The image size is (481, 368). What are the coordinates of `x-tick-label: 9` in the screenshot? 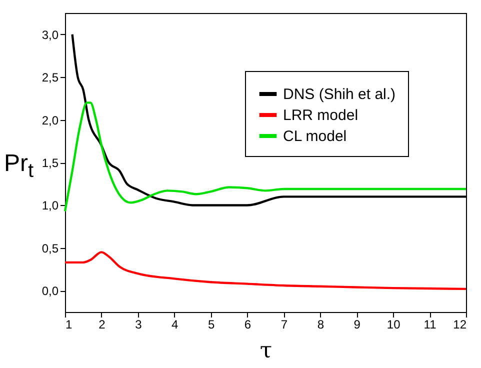 It's located at (357, 325).